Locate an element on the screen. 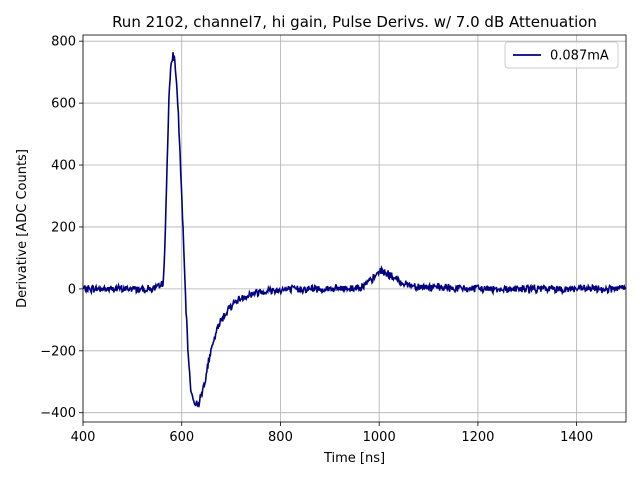 Image resolution: width=640 pixels, height=480 pixels. y-tick-label: 200 is located at coordinates (63, 227).